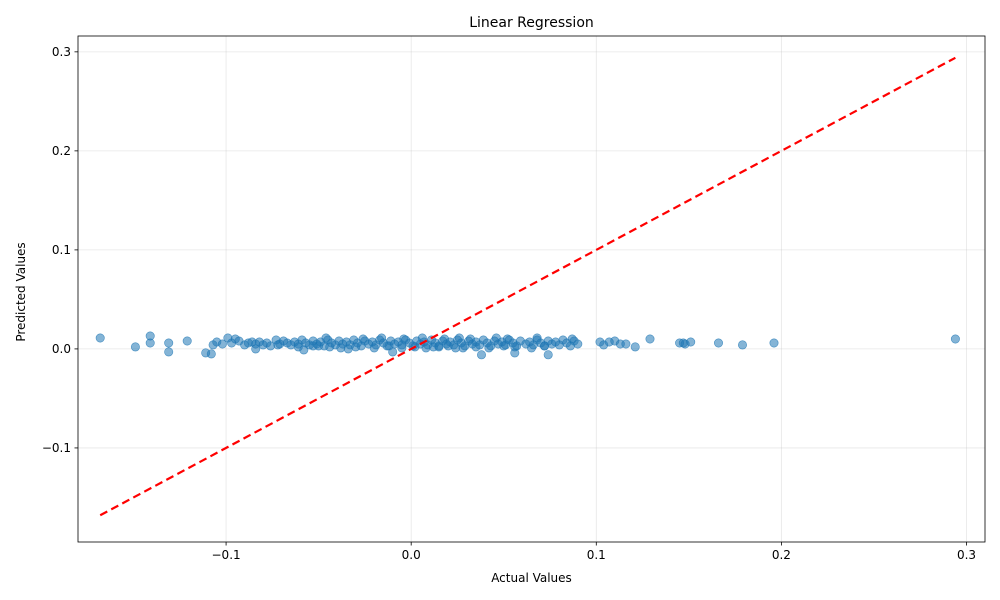  Describe the element at coordinates (596, 555) in the screenshot. I see `x-tick-label: 0.1` at that location.